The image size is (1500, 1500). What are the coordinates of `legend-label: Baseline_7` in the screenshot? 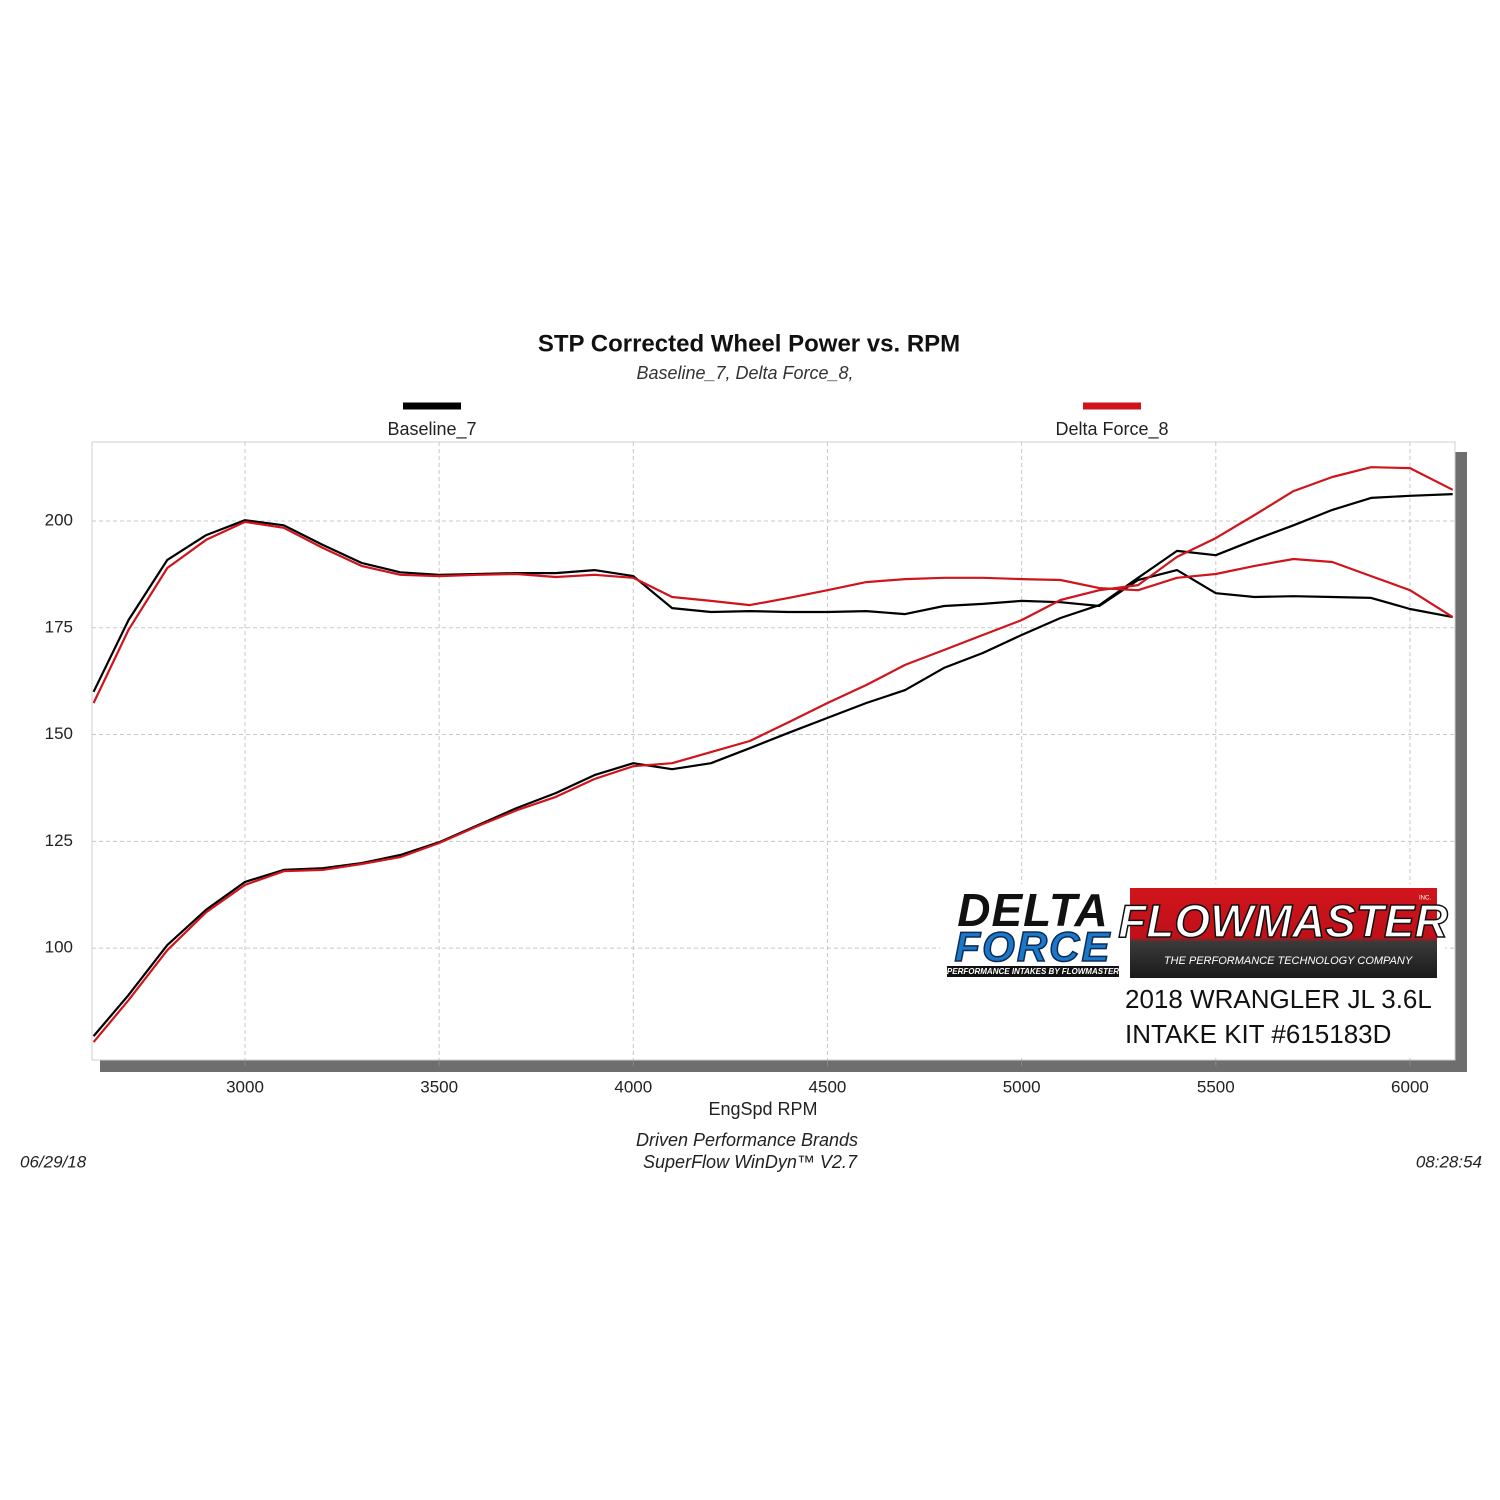 It's located at (431, 429).